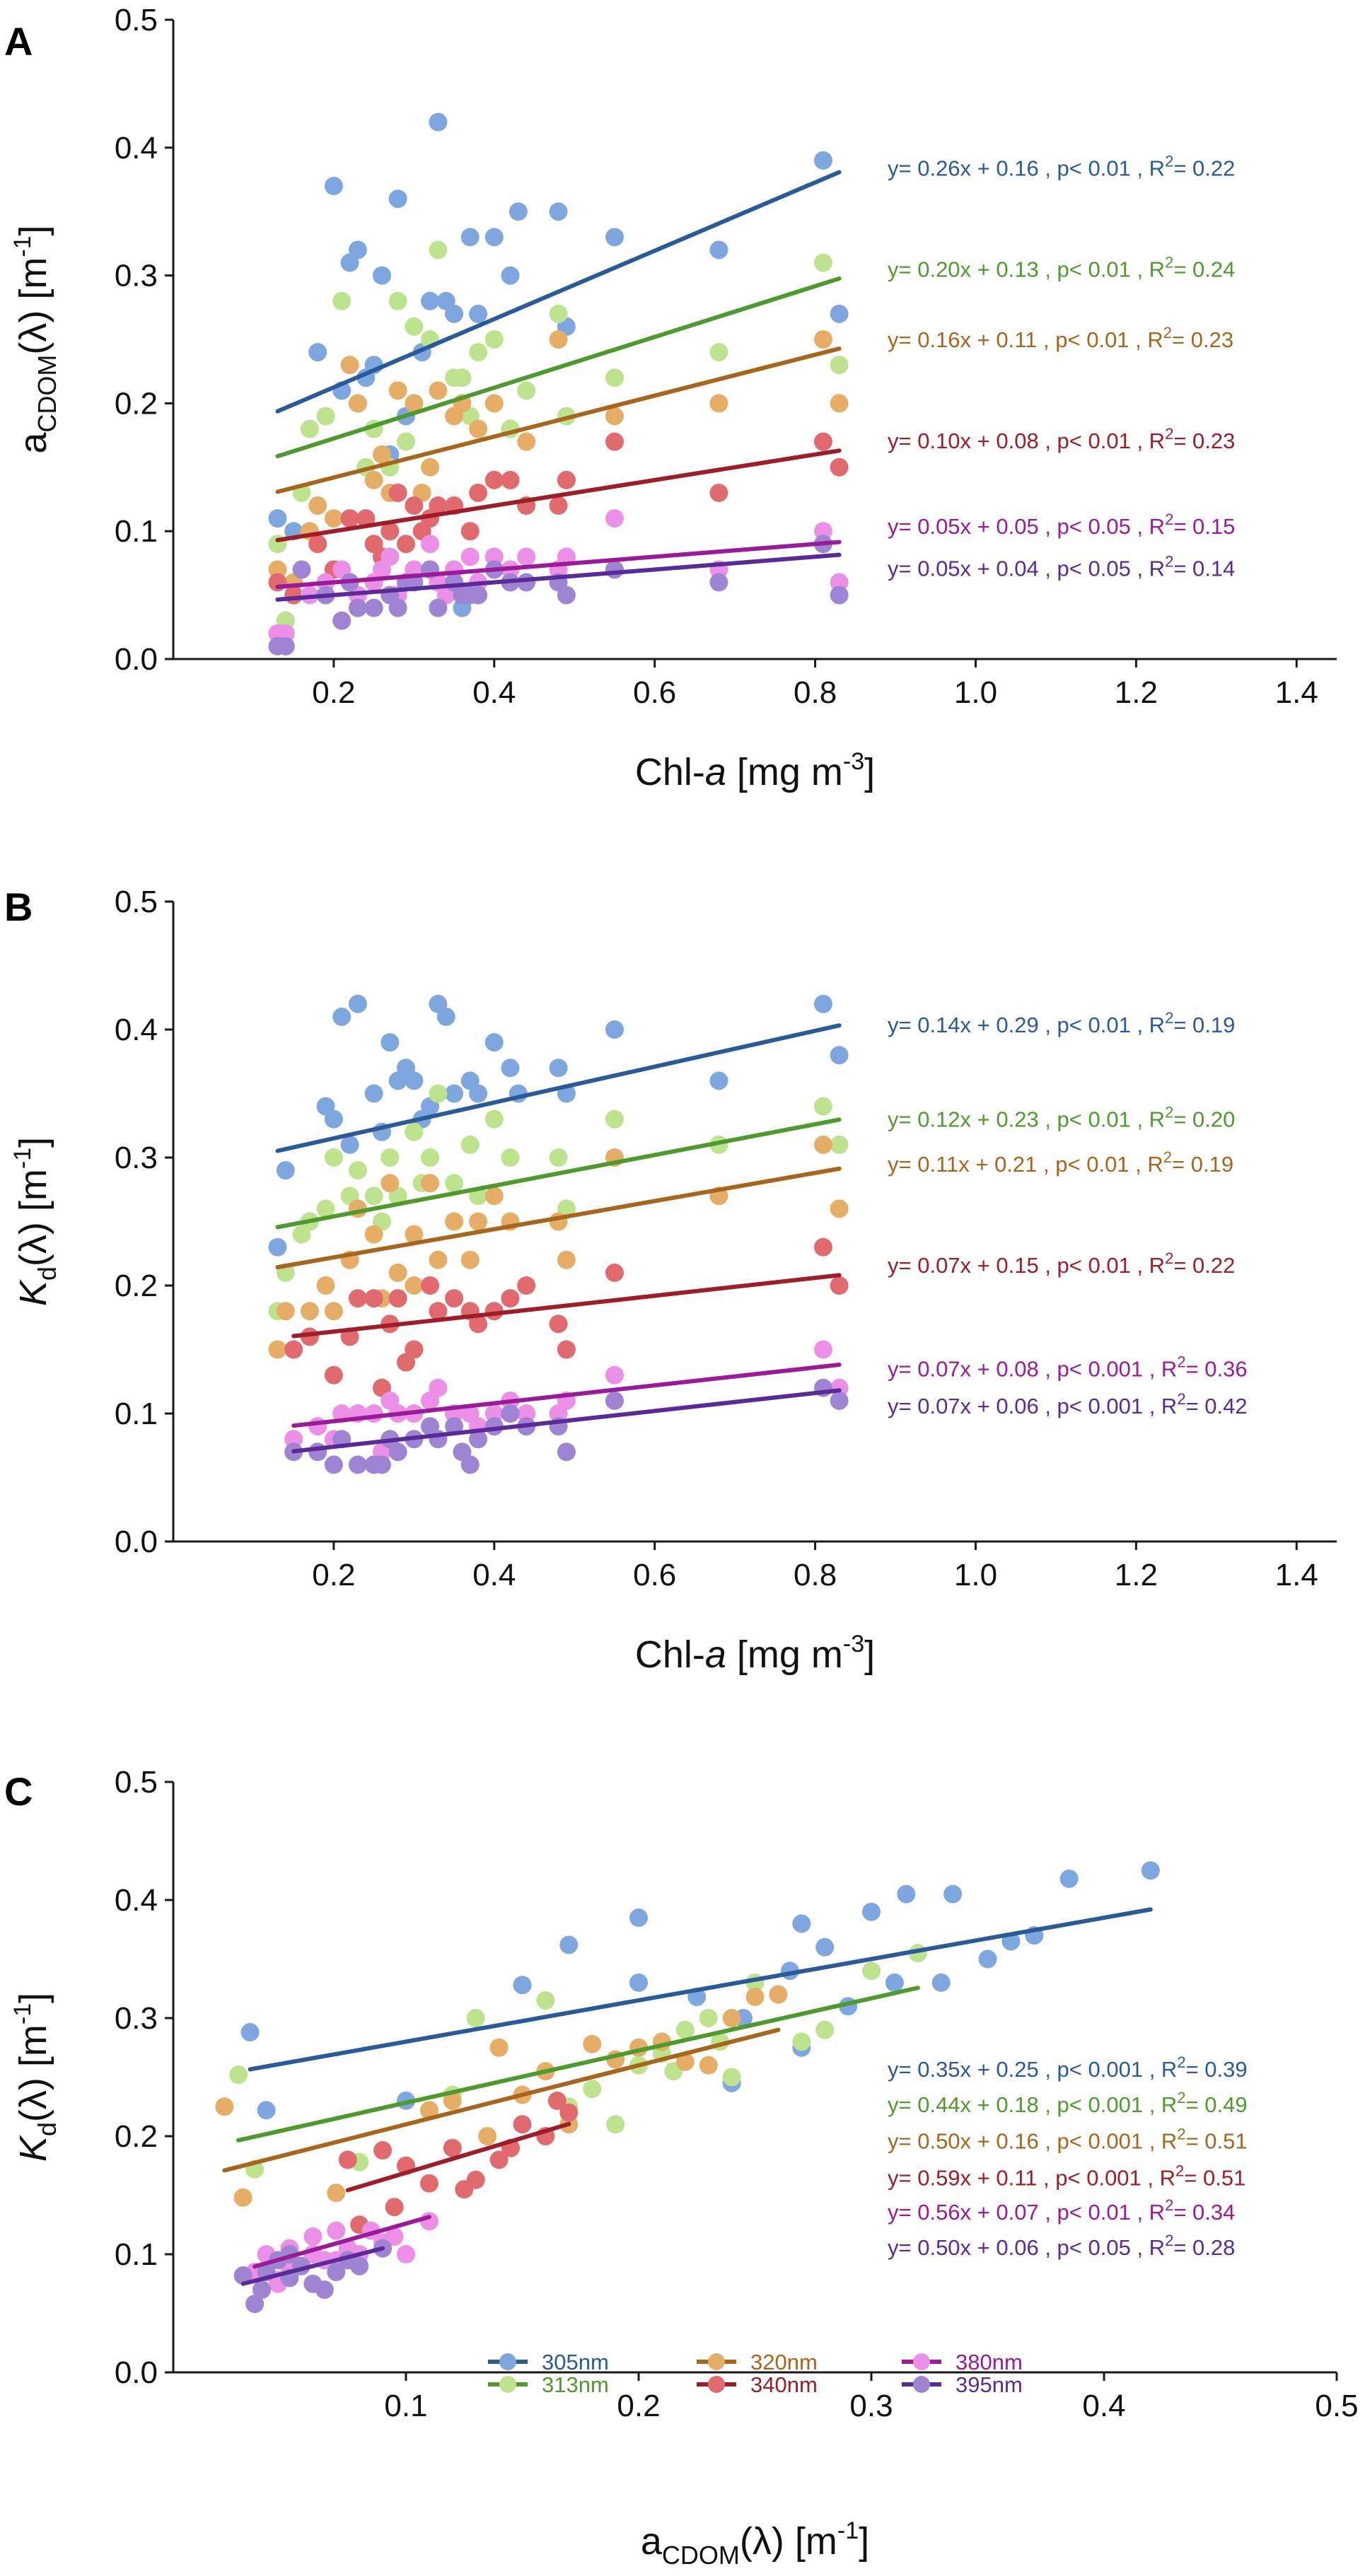  What do you see at coordinates (922, 2384) in the screenshot?
I see `legend-marker-395nm` at bounding box center [922, 2384].